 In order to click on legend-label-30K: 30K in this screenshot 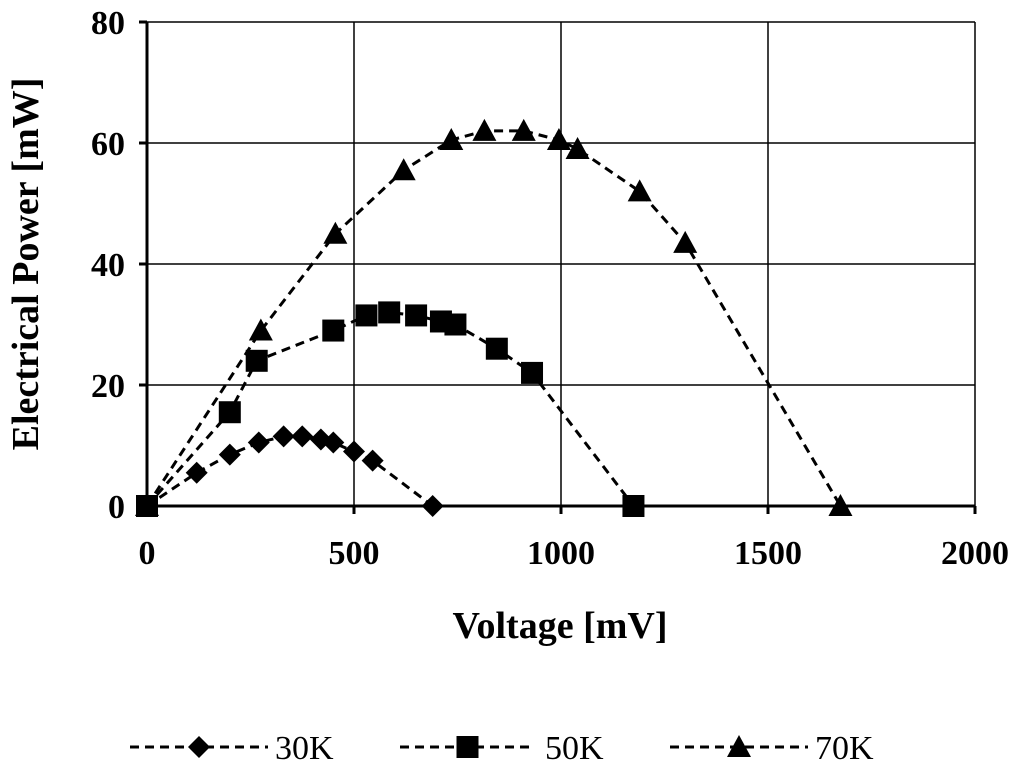, I will do `click(304, 748)`.